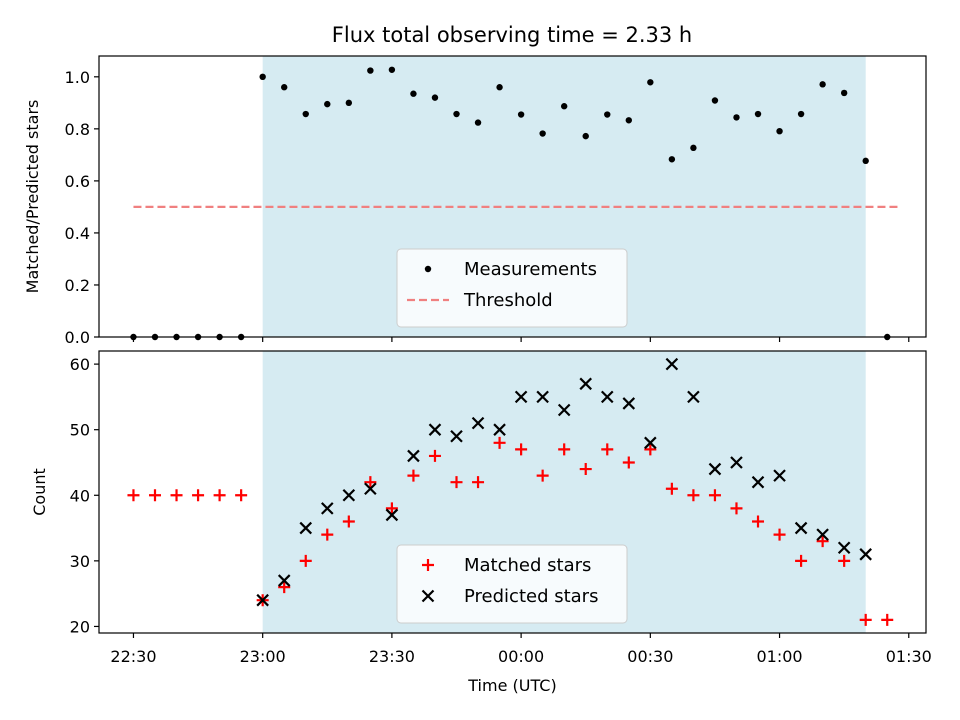 Image resolution: width=960 pixels, height=720 pixels. Describe the element at coordinates (80, 430) in the screenshot. I see `y-tick-label: 50` at that location.